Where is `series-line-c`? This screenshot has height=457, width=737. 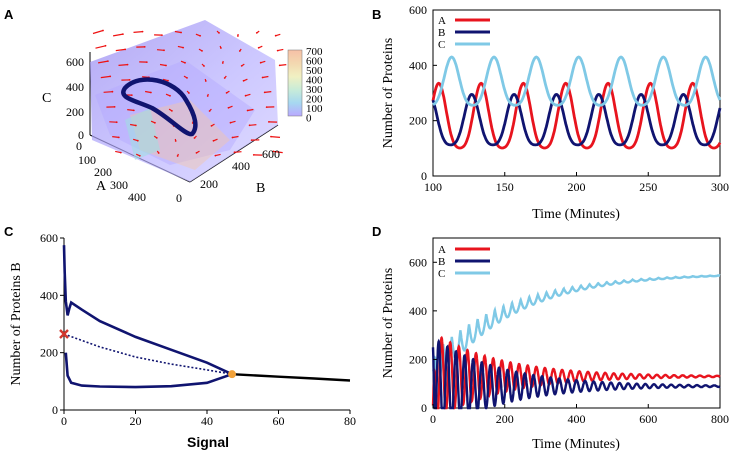 series-line-c is located at coordinates (577, 81).